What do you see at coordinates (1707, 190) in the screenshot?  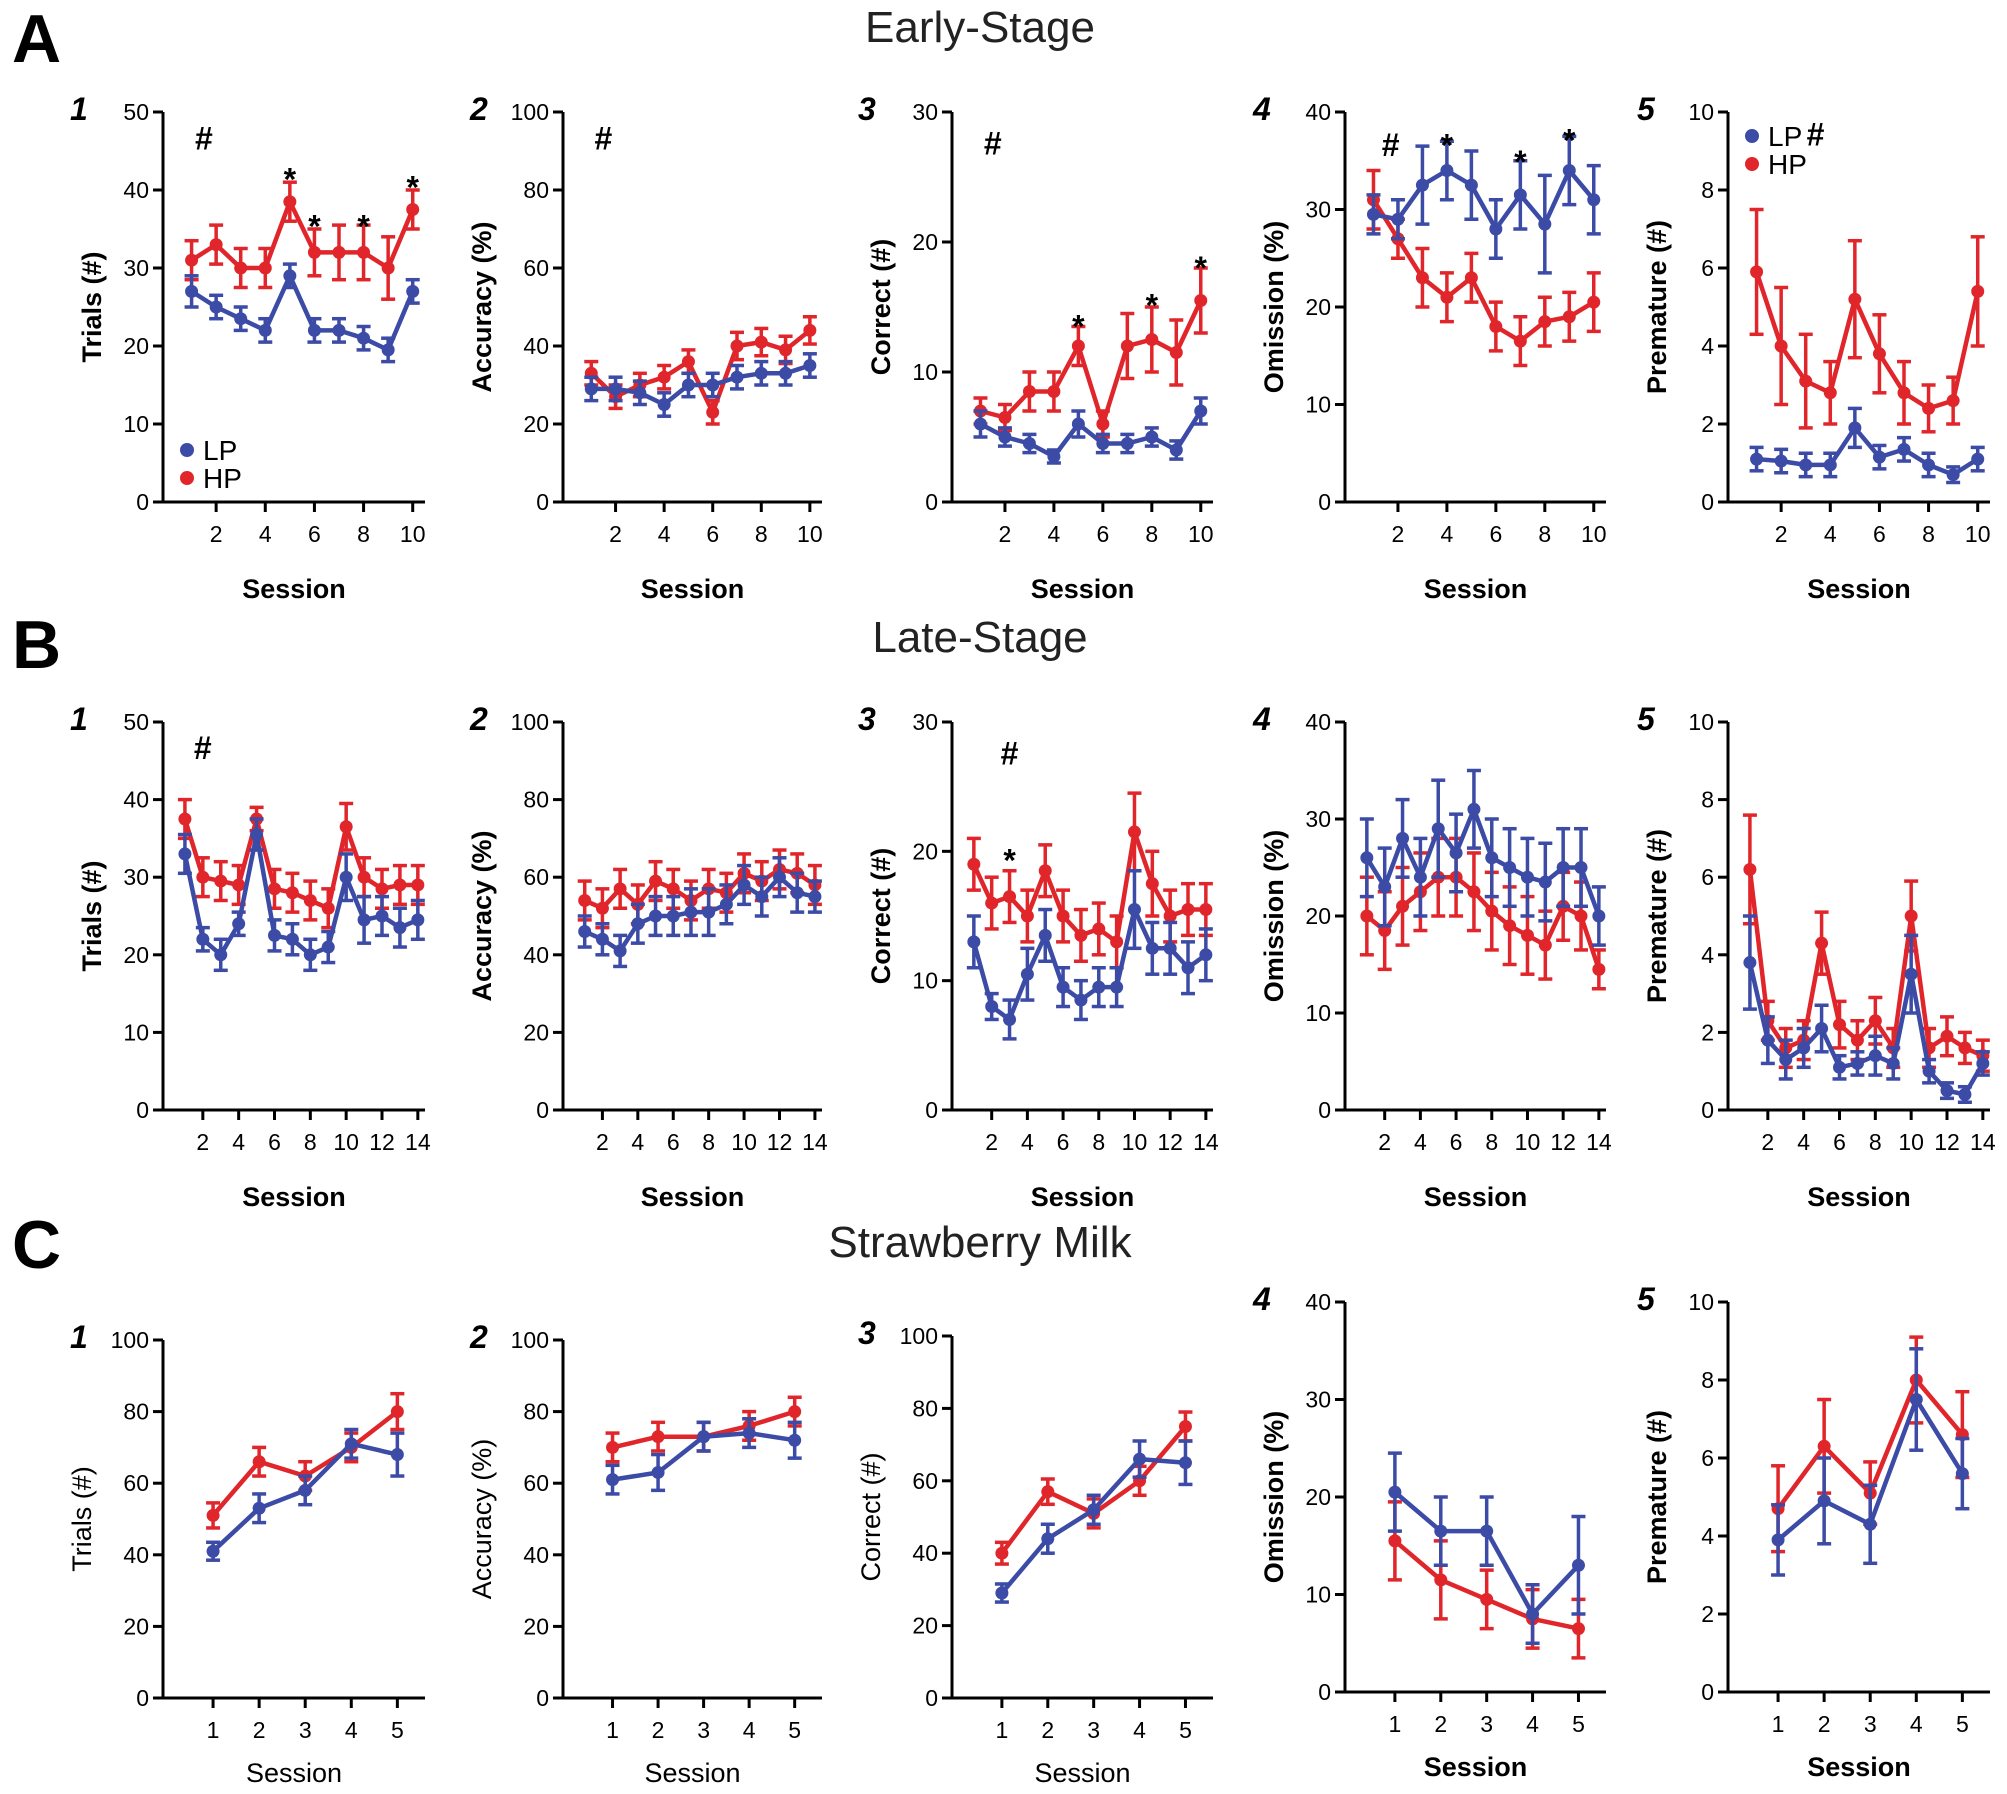 I see `y-tick-label: 8` at bounding box center [1707, 190].